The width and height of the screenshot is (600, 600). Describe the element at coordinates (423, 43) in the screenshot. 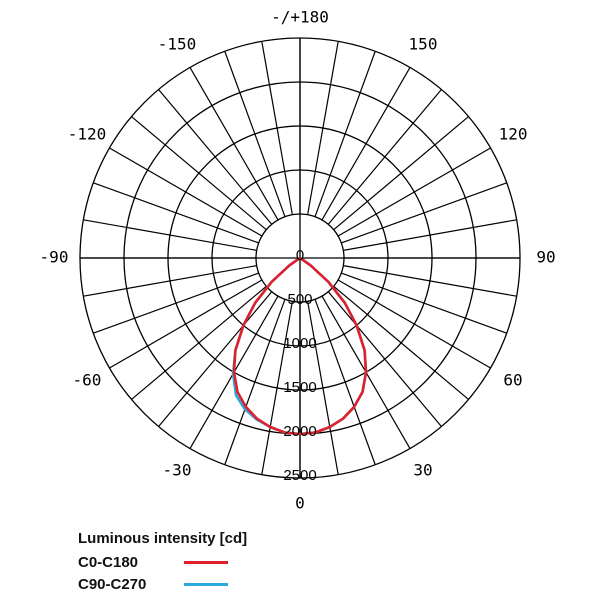

I see `angle-label: 150` at that location.